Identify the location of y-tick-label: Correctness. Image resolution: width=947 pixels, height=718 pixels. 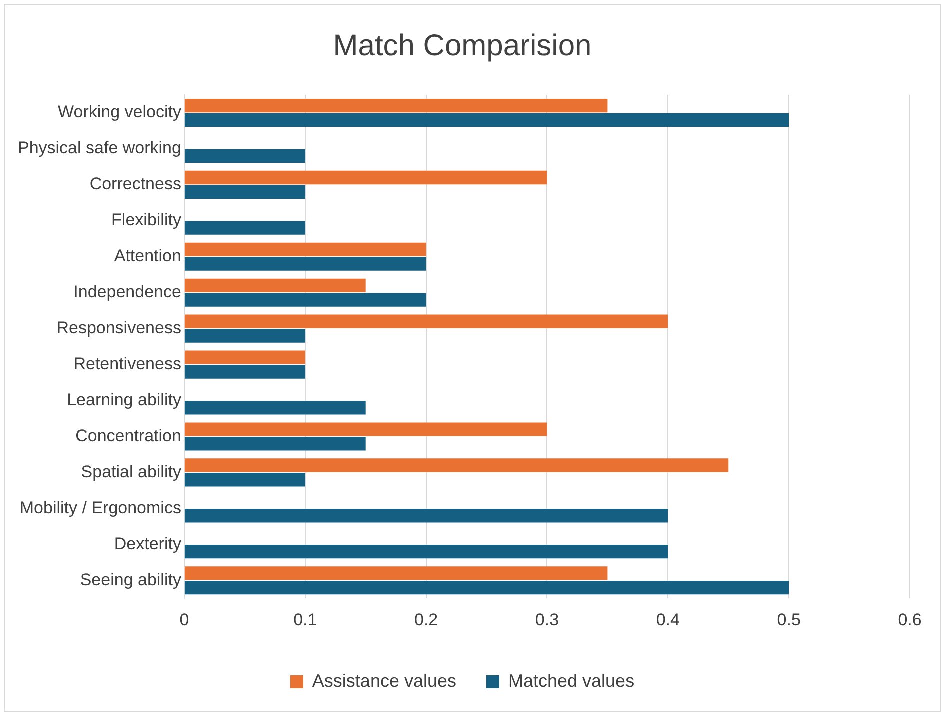
(136, 184).